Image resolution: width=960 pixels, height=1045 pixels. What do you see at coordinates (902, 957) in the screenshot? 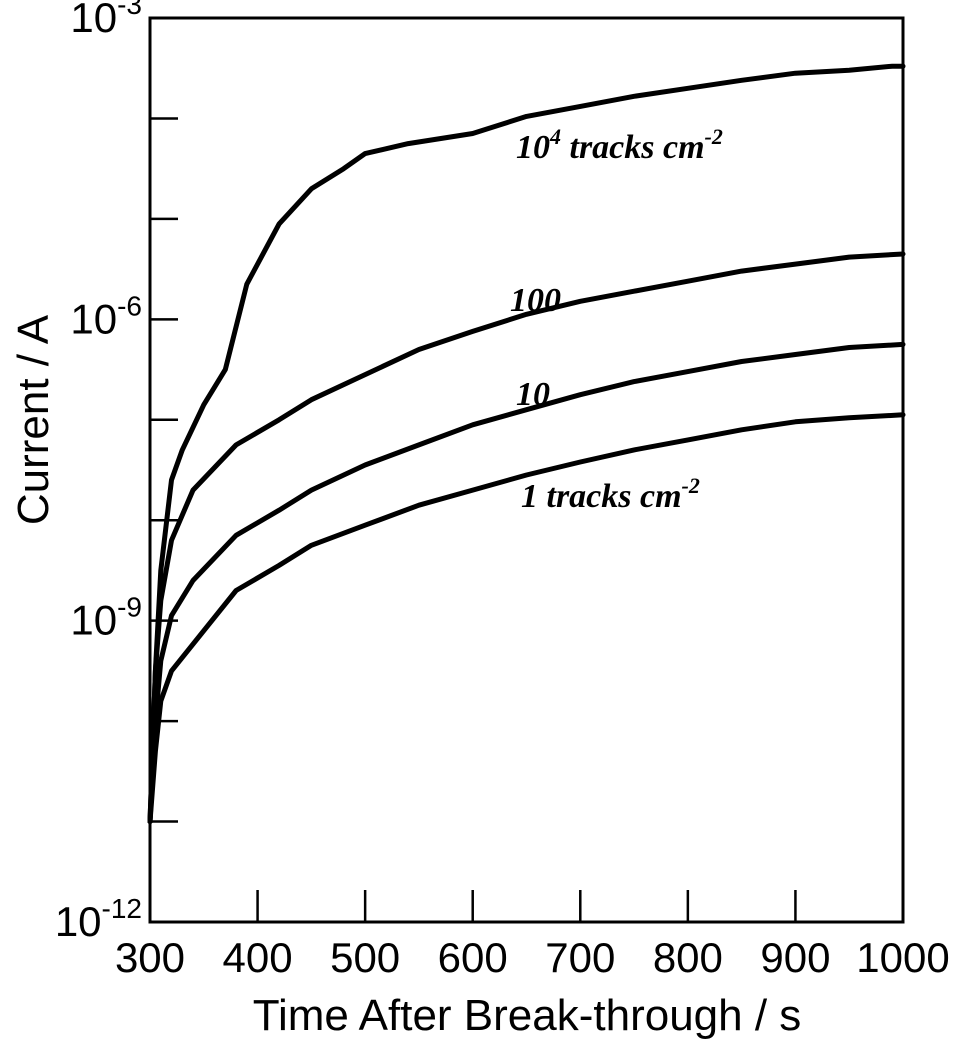
I see `x-tick-label: 1000` at bounding box center [902, 957].